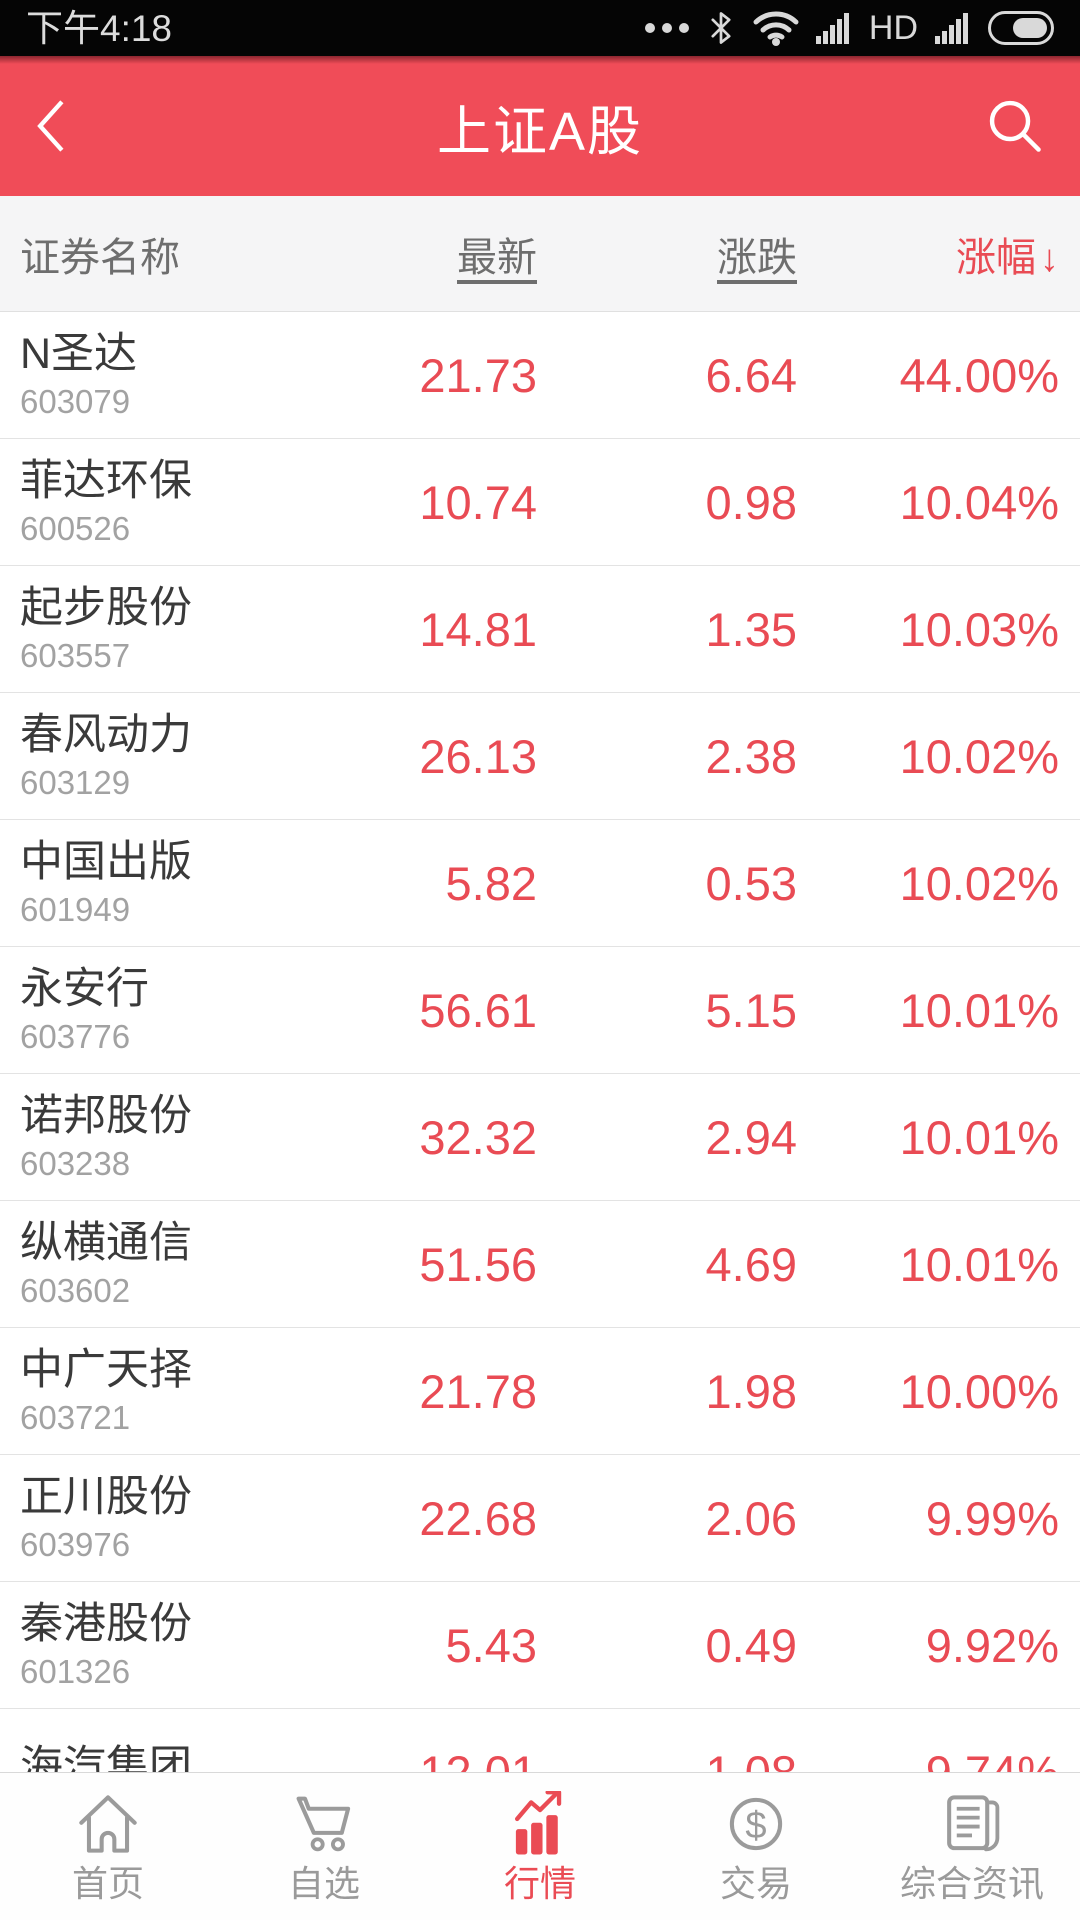 This screenshot has height=1920, width=1080. Describe the element at coordinates (106, 1369) in the screenshot. I see `stock-name: 中广天择` at that location.